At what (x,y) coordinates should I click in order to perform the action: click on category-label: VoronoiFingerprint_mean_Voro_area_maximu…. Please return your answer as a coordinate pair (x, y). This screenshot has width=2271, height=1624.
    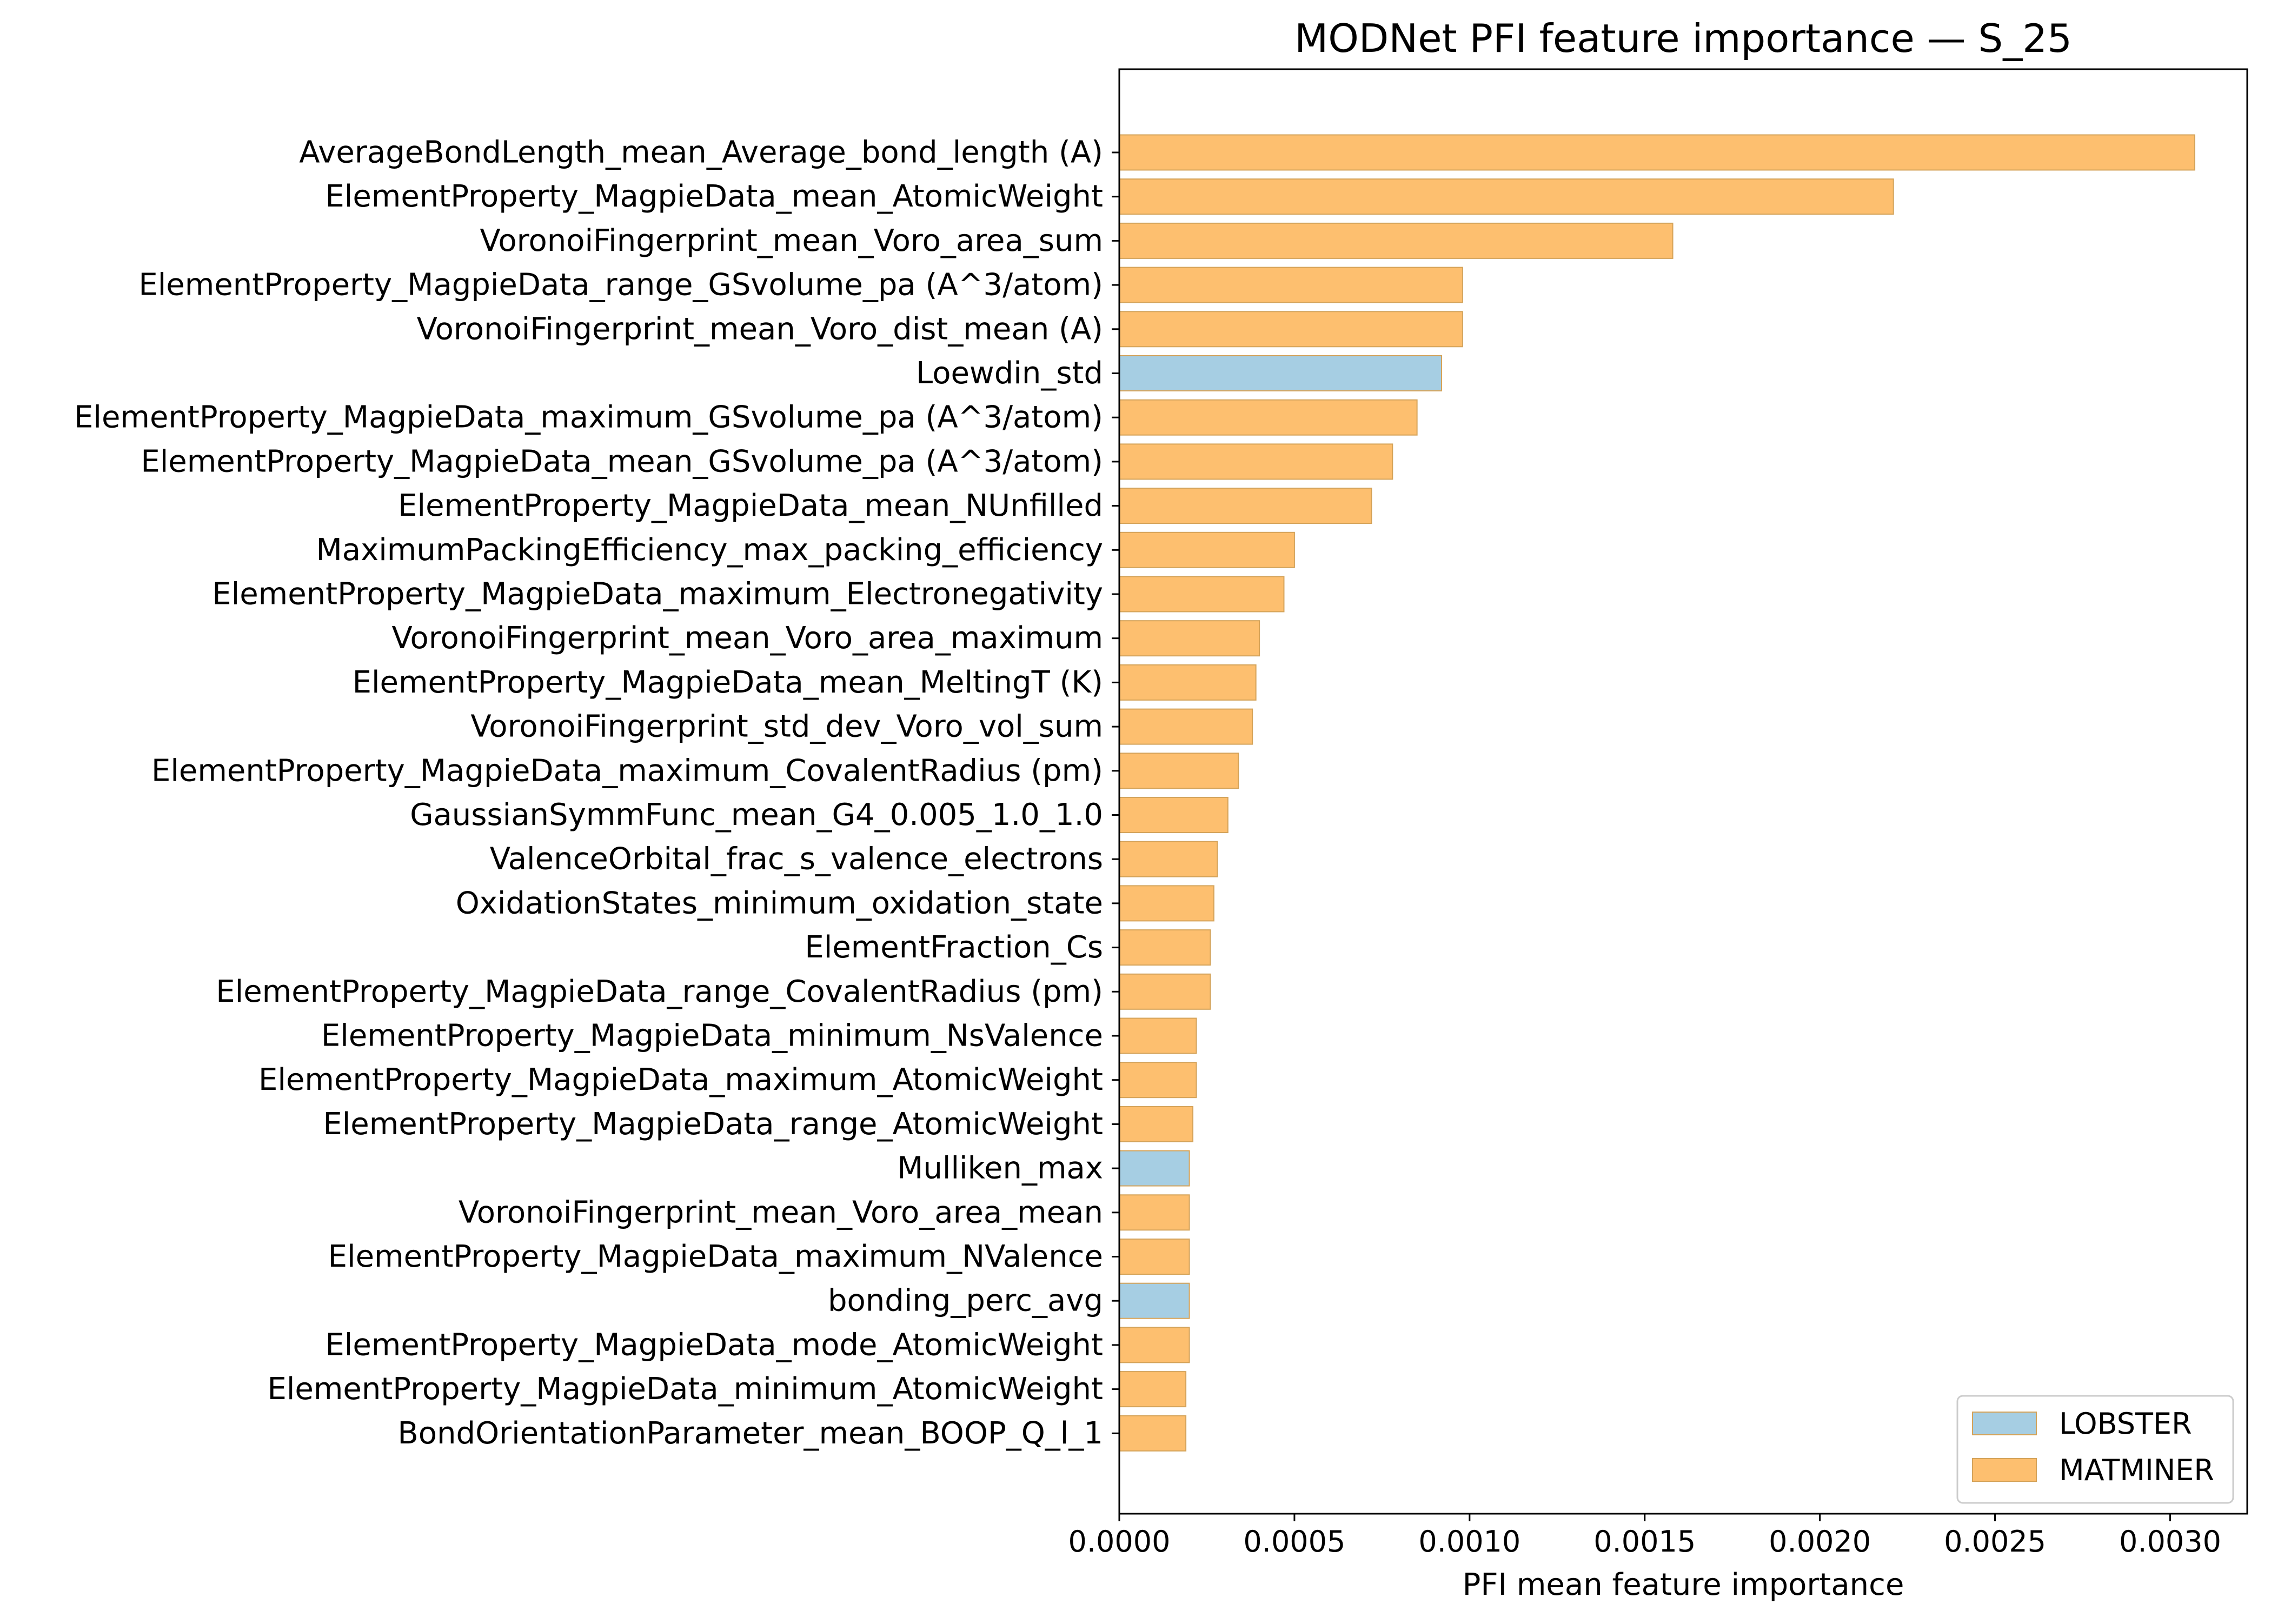
    Looking at the image, I should click on (747, 638).